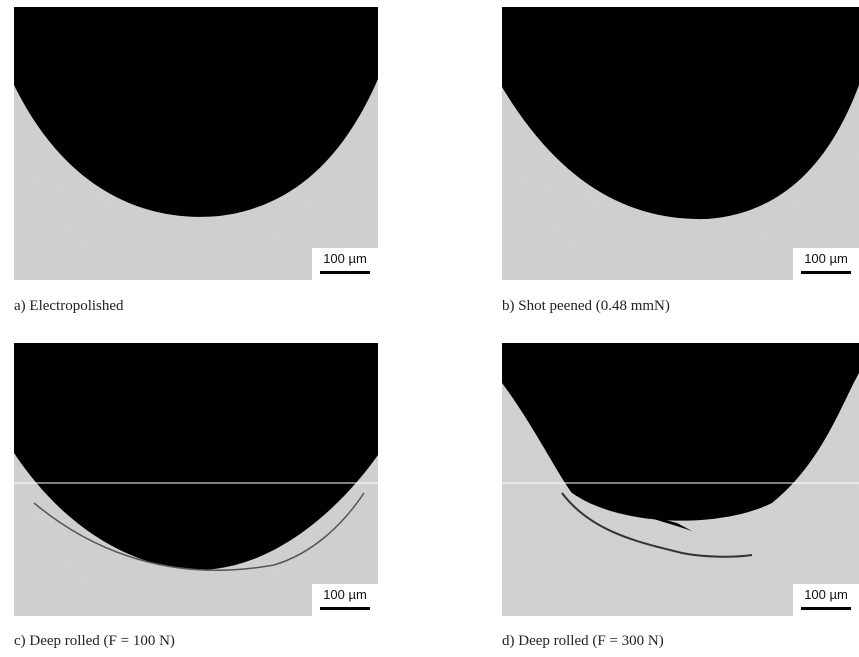 The image size is (859, 657). What do you see at coordinates (583, 641) in the screenshot?
I see `caption: d) Deep rolled (F = 300 N)` at bounding box center [583, 641].